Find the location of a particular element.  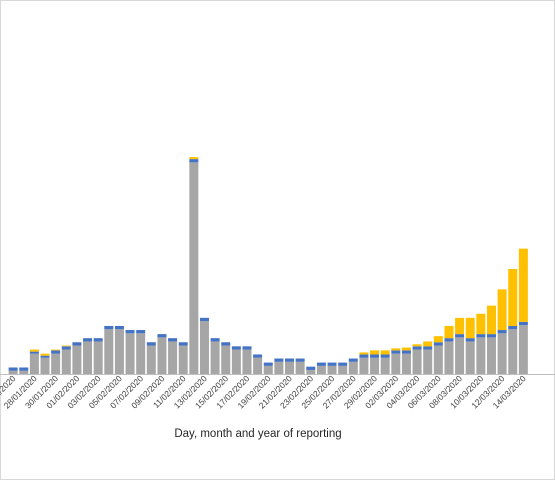

bar-02-03-2020-s2 is located at coordinates (396, 349).